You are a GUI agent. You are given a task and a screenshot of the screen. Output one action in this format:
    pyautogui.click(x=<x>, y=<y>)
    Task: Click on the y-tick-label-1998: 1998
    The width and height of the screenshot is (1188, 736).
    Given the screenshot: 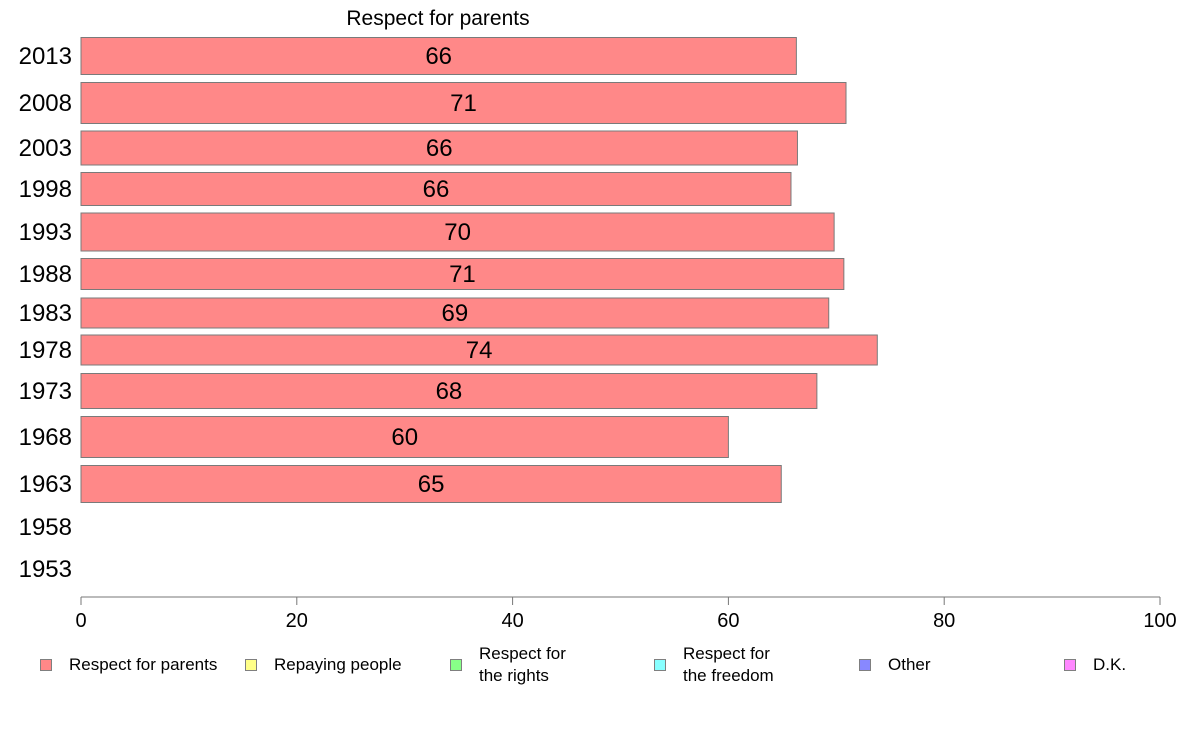 What is the action you would take?
    pyautogui.click(x=45, y=189)
    